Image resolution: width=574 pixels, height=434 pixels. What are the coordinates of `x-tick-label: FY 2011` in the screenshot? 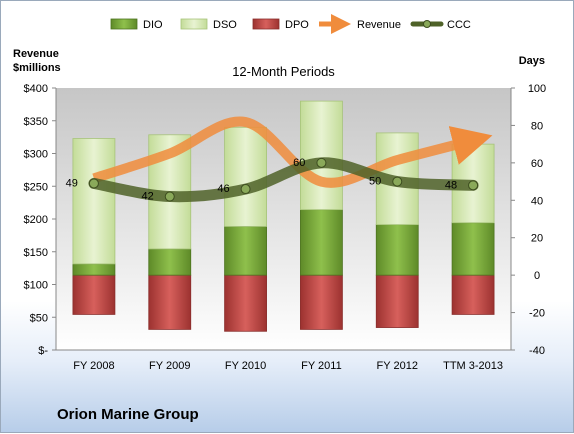 It's located at (321, 366).